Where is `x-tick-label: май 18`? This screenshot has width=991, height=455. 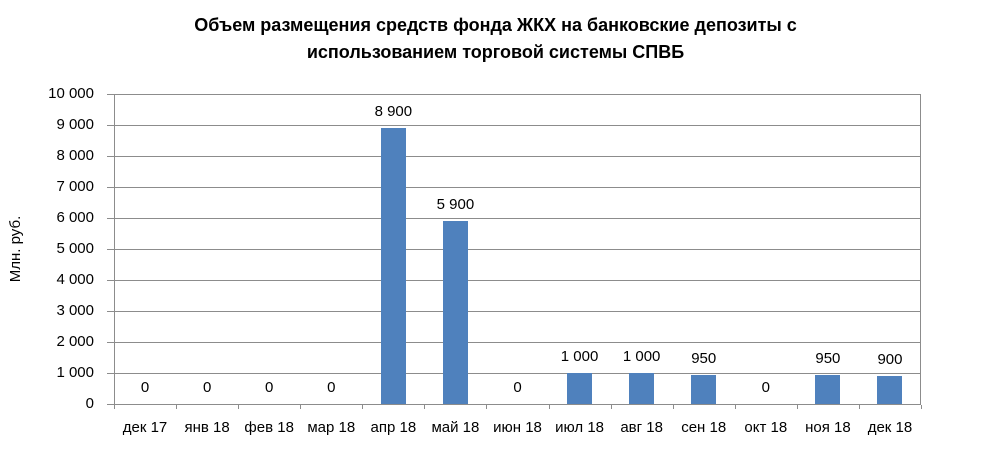 x-tick-label: май 18 is located at coordinates (455, 427).